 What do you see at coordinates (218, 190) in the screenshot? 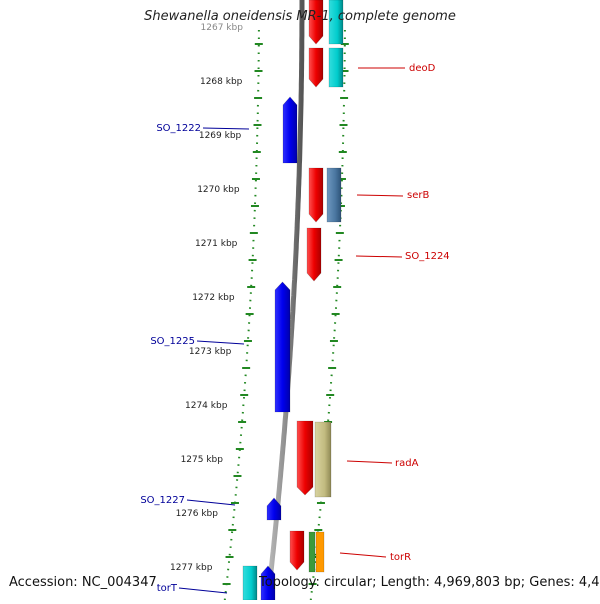
I see `kbp-tick-label: 1270 kbp` at bounding box center [218, 190].